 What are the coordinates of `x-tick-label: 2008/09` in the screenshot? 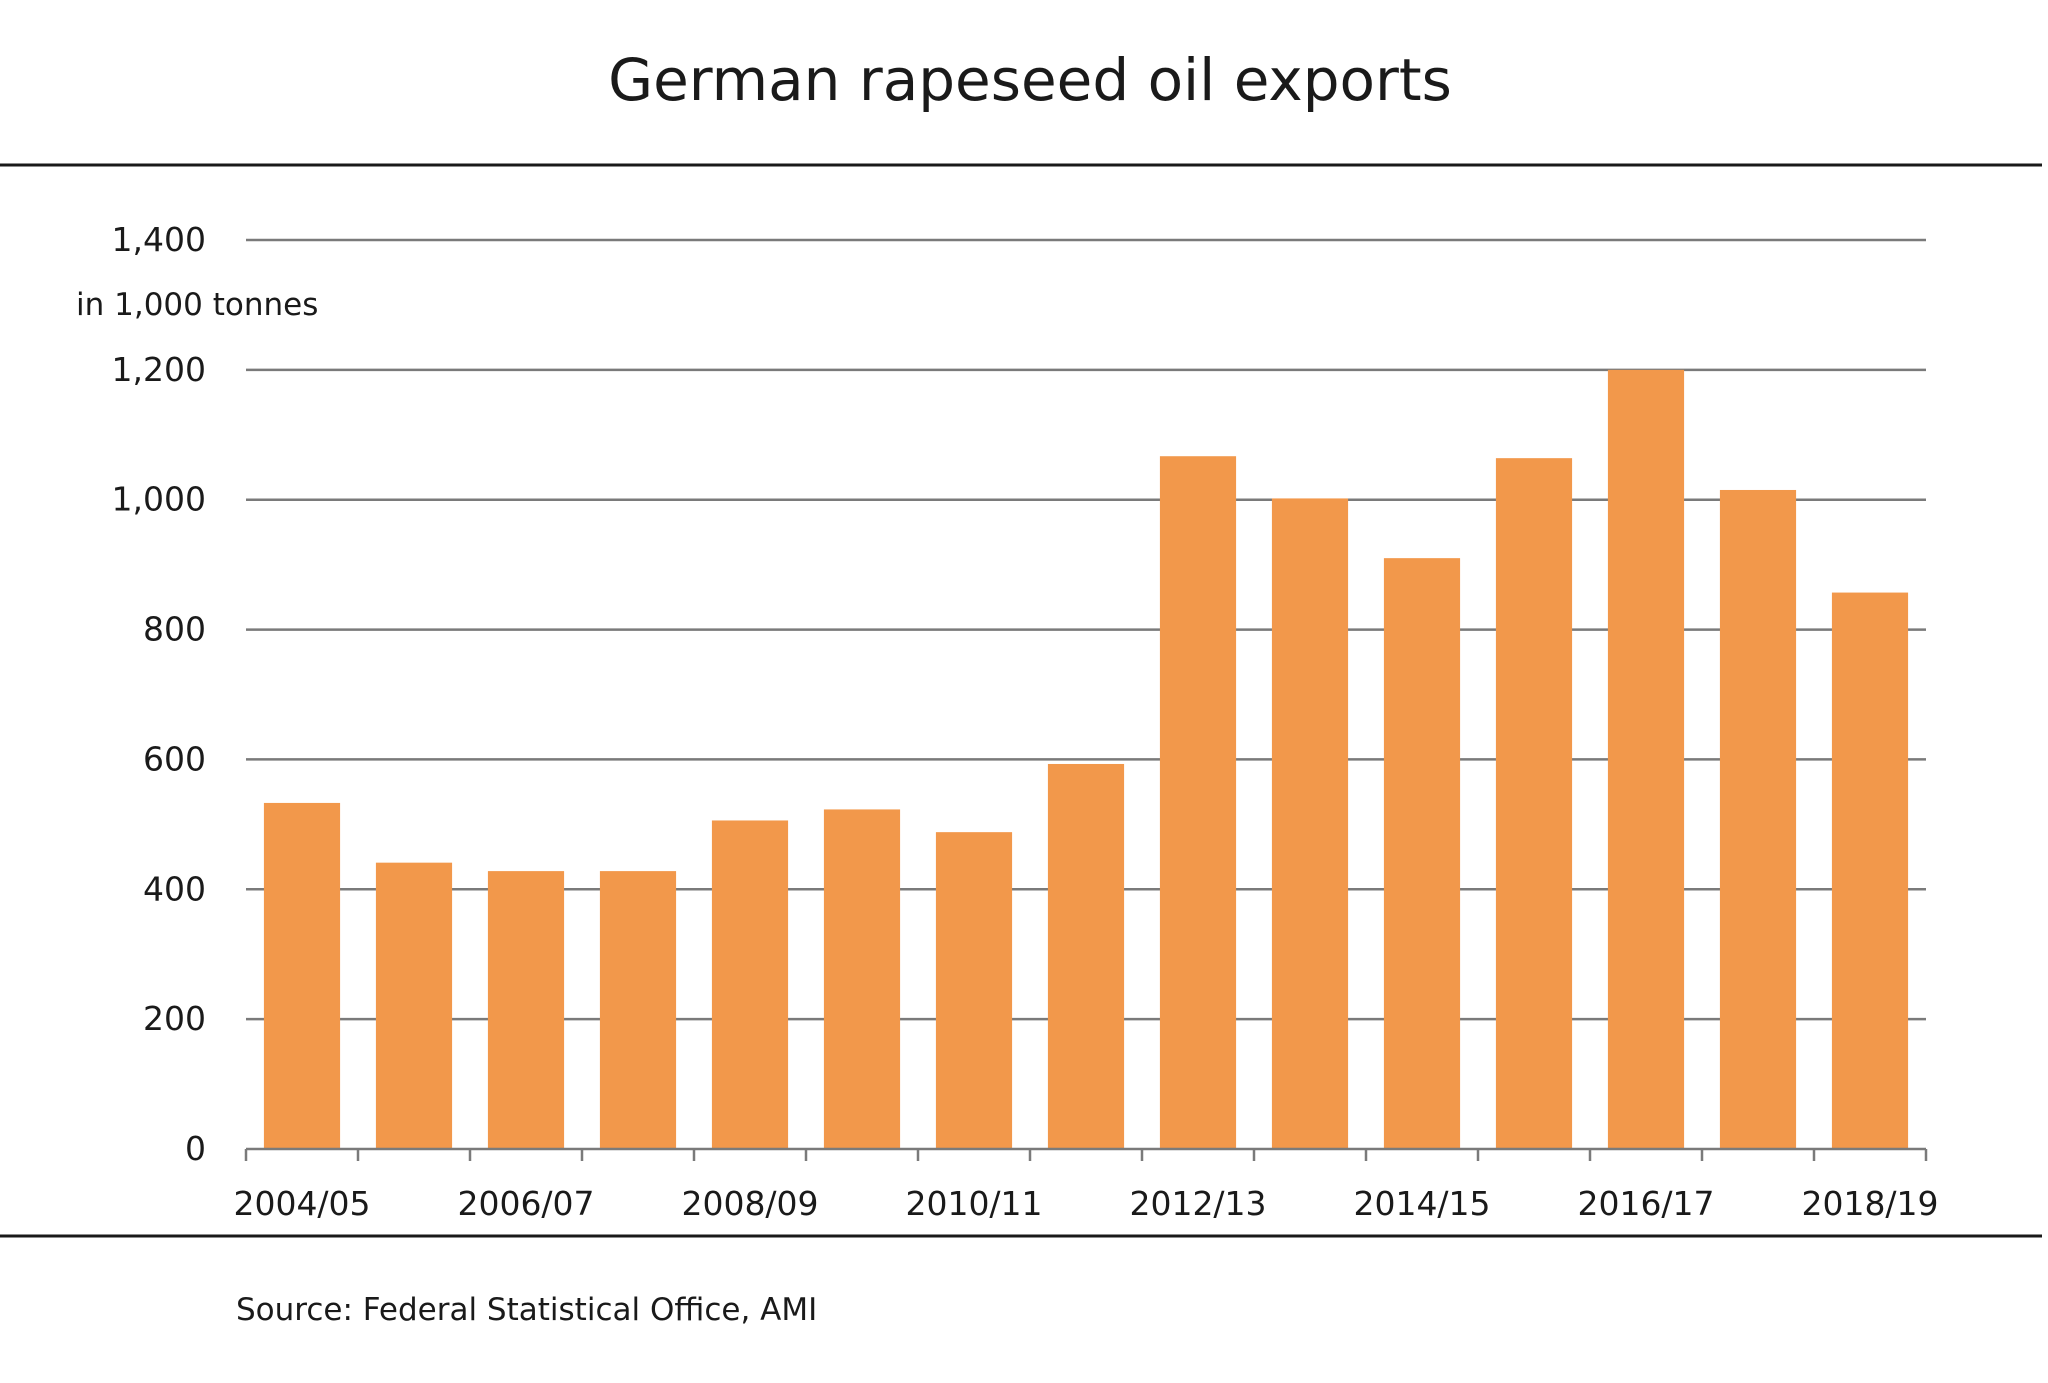 It's located at (749, 1203).